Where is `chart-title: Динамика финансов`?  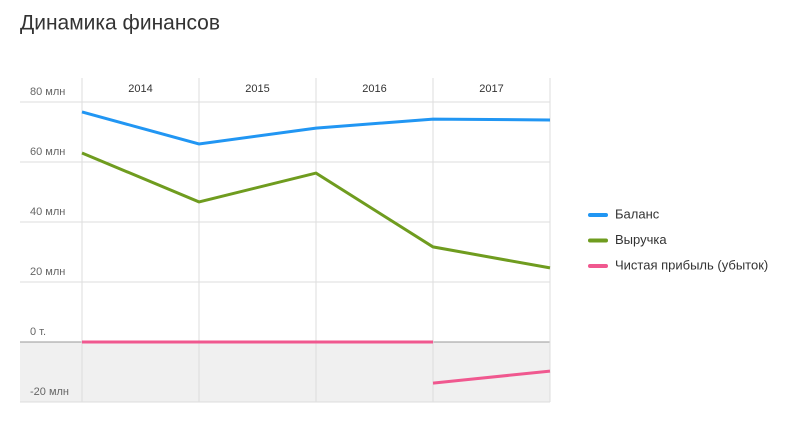 chart-title: Динамика финансов is located at coordinates (120, 23).